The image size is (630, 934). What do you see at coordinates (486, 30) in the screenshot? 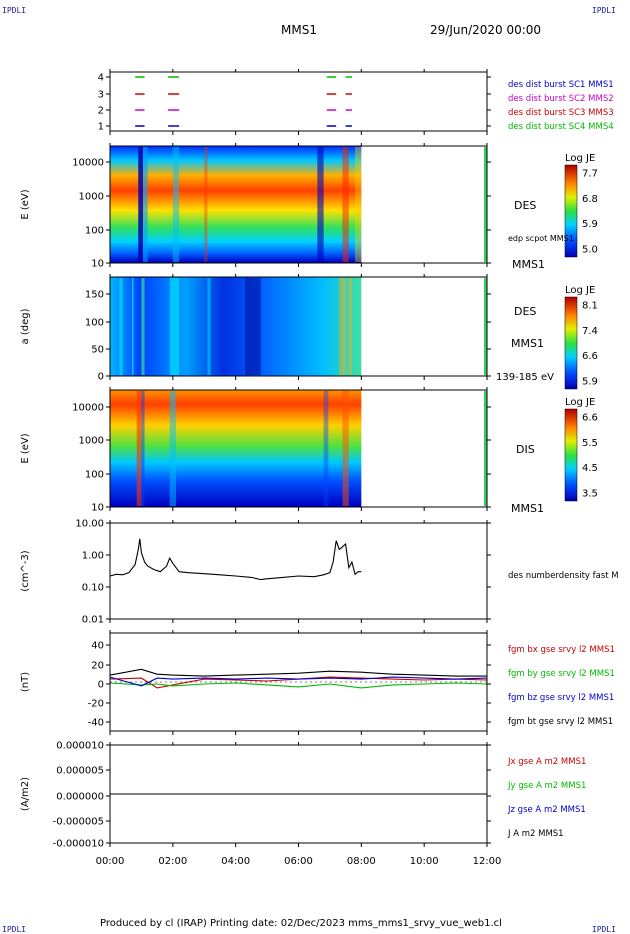
I see `datetime-title: 29/Jun/2020 00:00` at bounding box center [486, 30].